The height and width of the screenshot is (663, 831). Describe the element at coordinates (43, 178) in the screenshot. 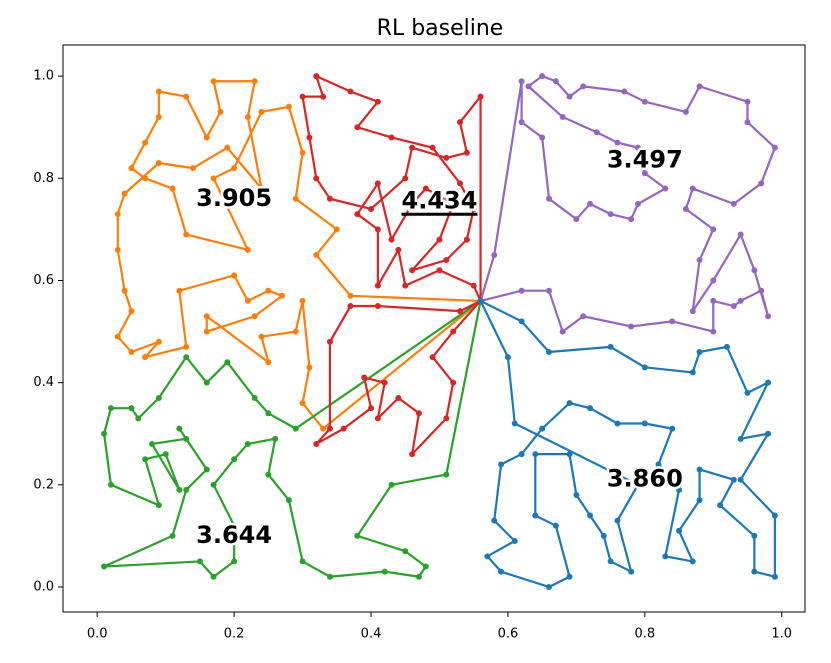

I see `y-tick-label: 0.8` at that location.